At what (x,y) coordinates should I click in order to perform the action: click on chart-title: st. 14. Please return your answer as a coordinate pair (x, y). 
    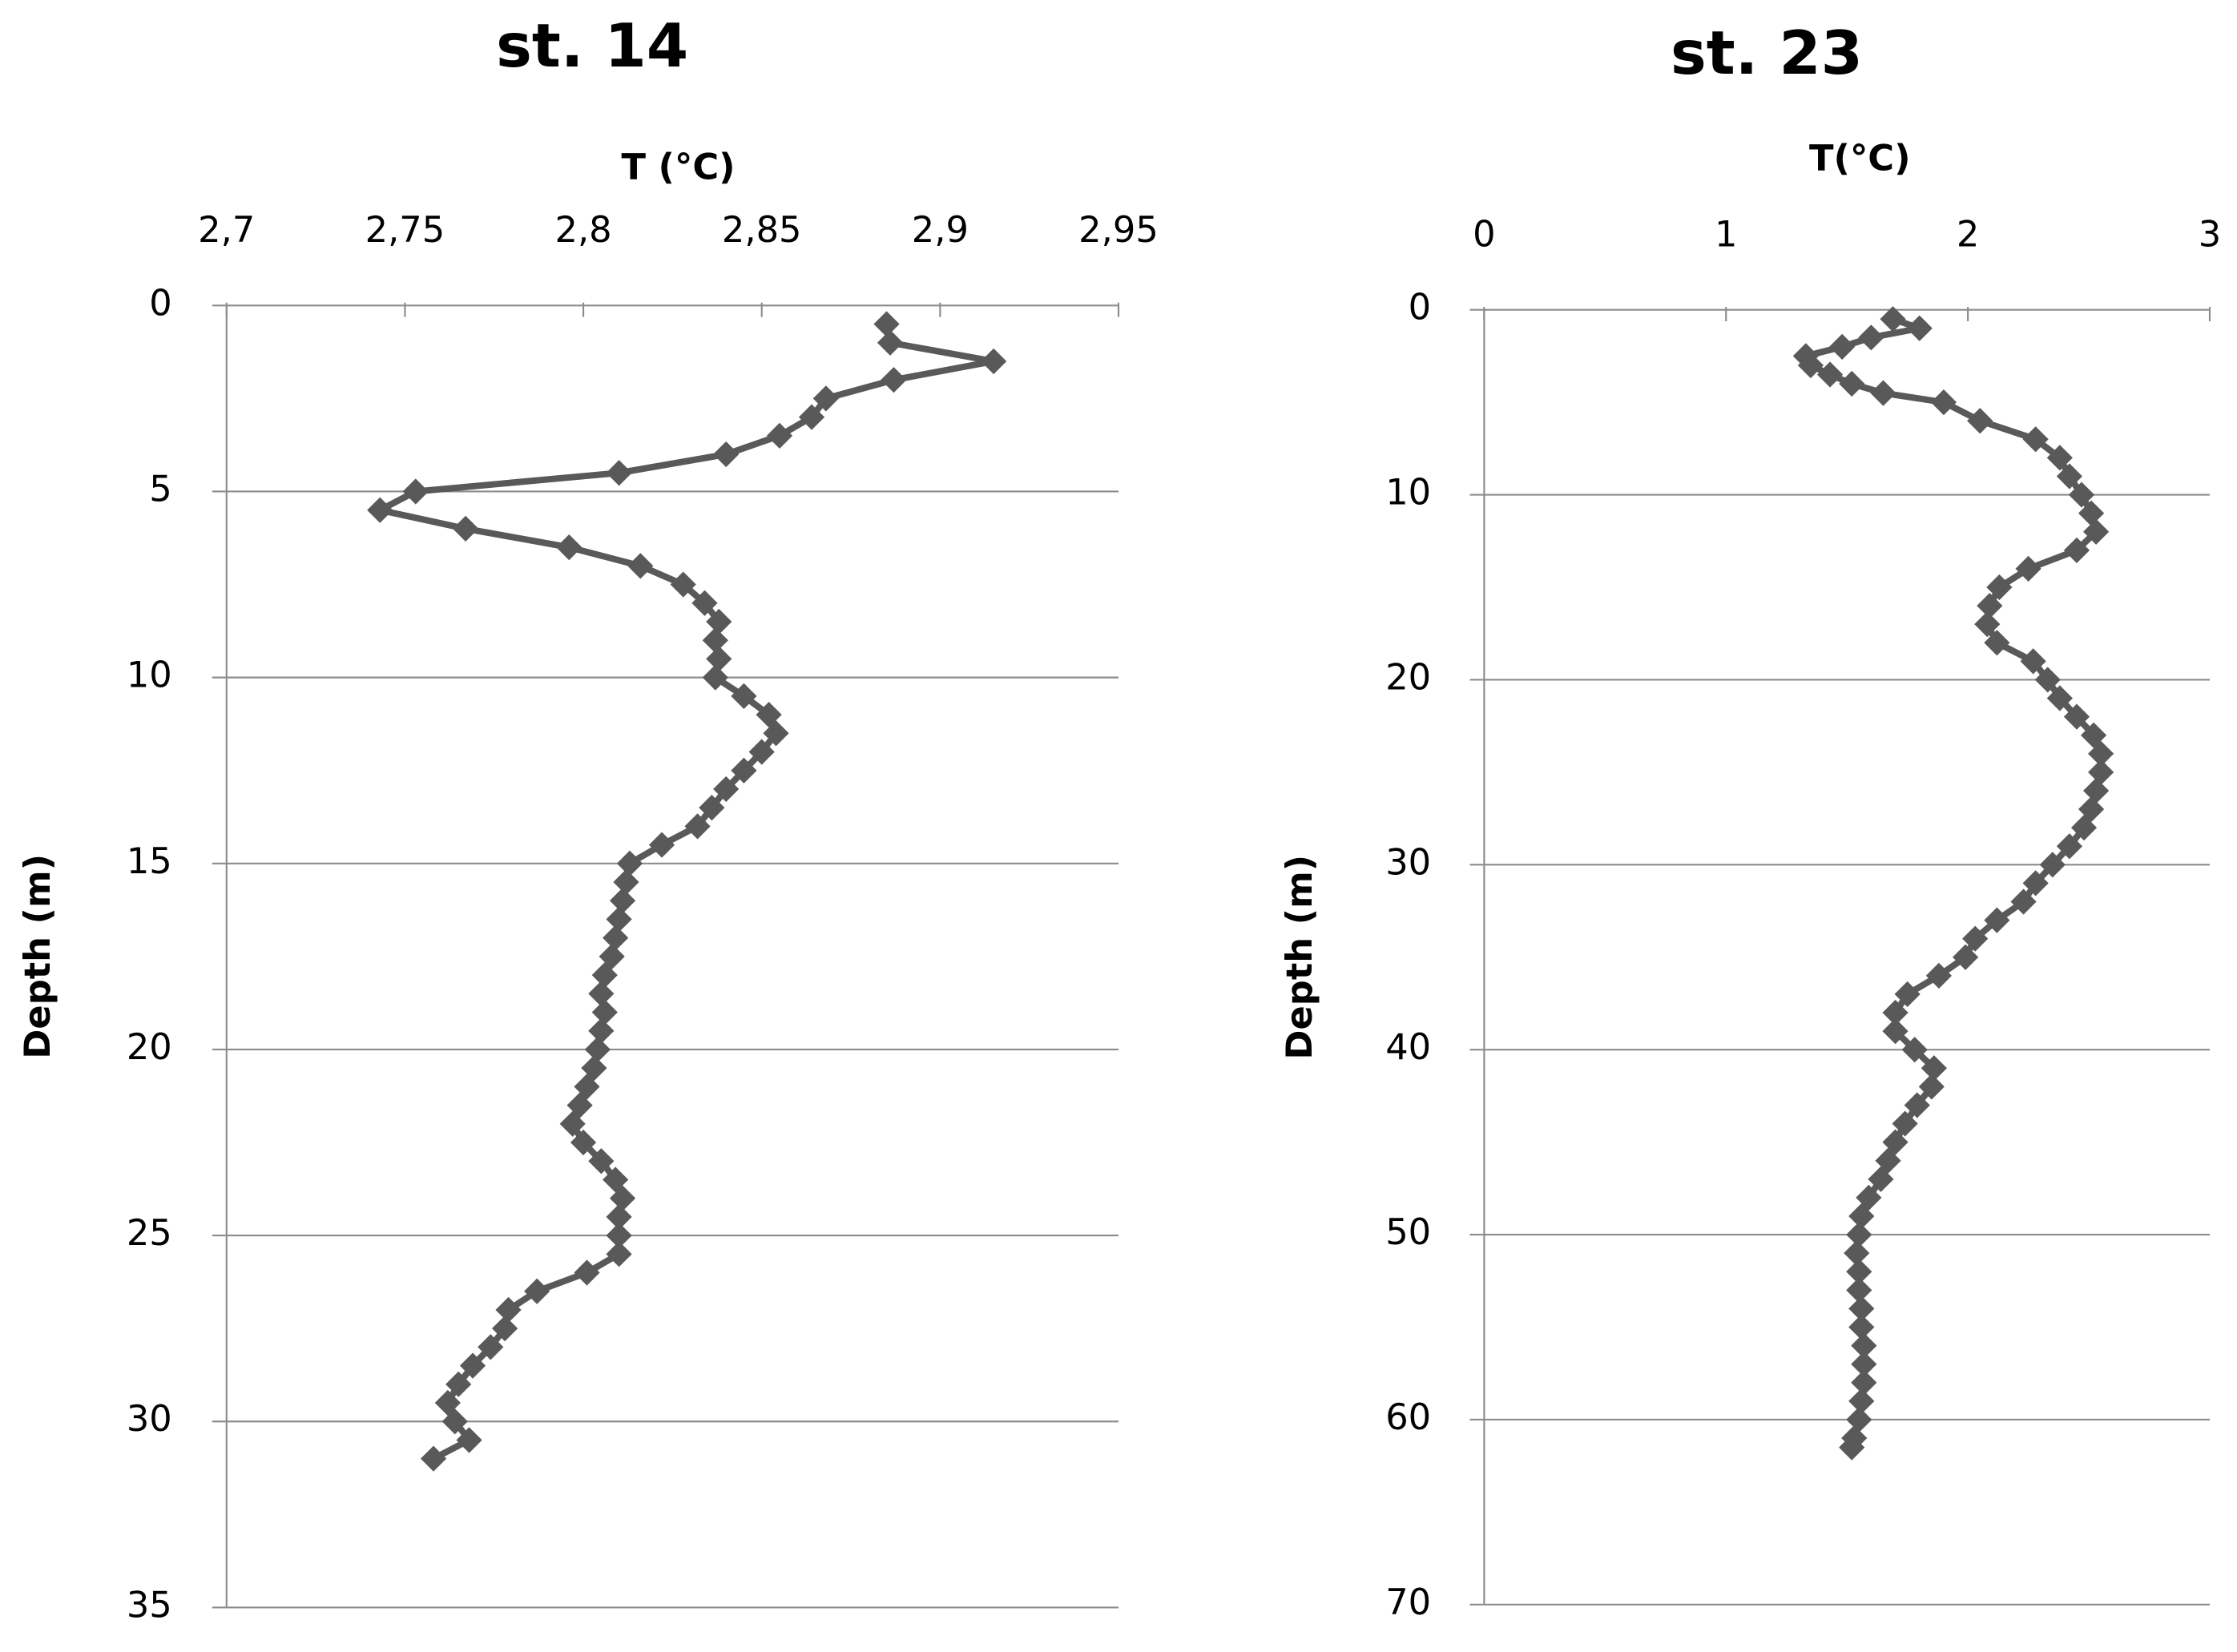
    Looking at the image, I should click on (592, 45).